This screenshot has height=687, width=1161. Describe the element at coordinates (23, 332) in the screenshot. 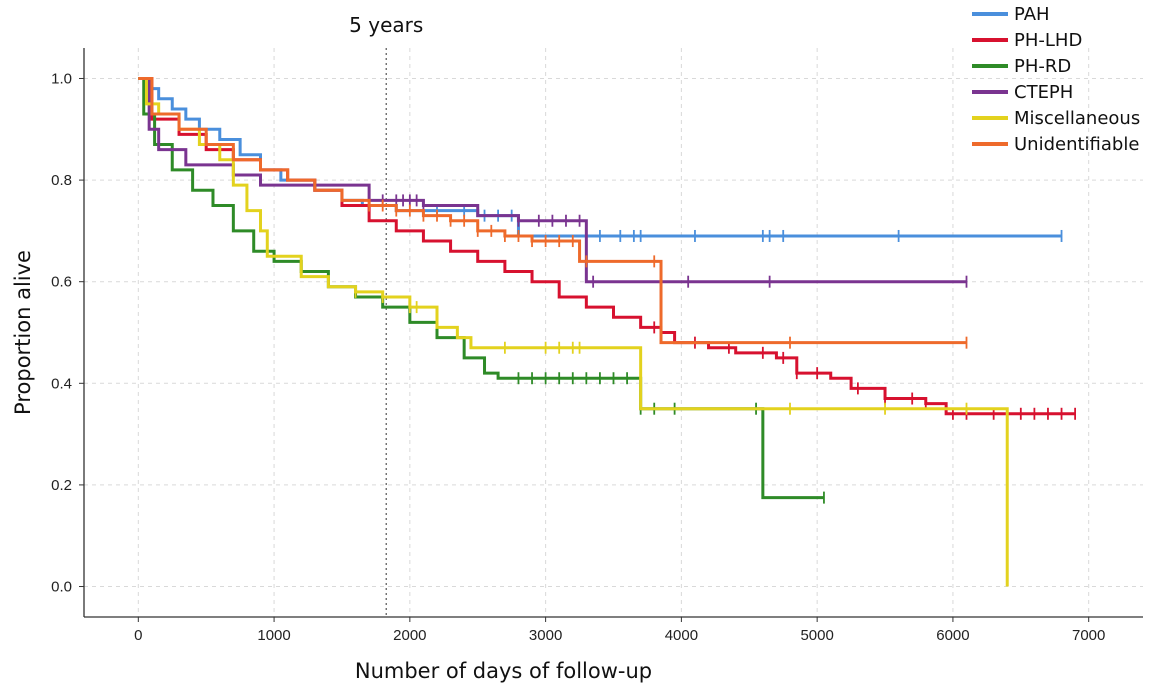

I see `y-axis-title: Proportion alive` at that location.